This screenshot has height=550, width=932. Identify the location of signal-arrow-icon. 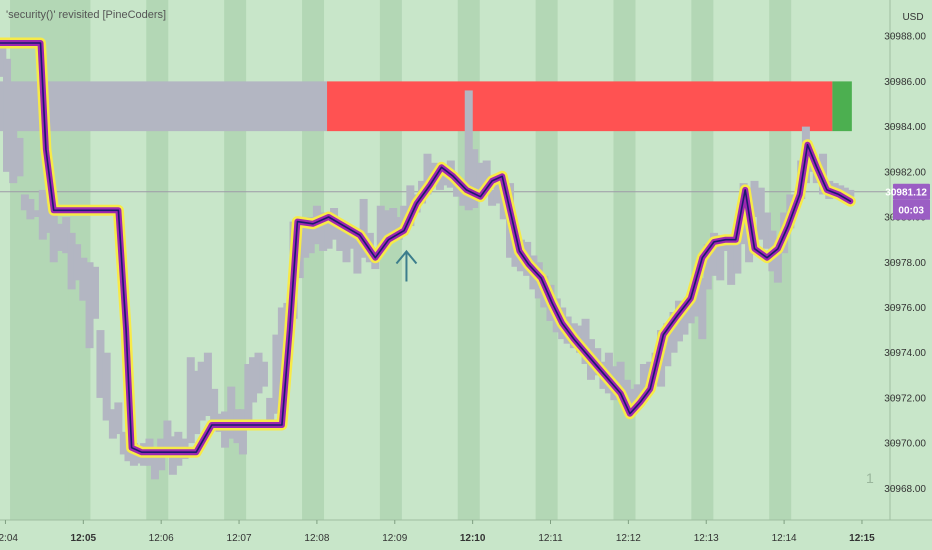
(406, 265).